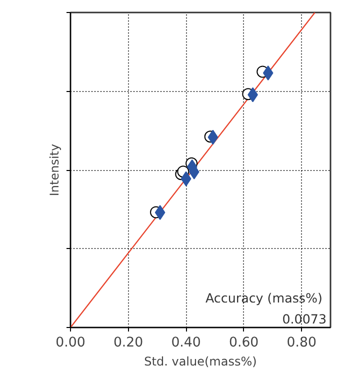 The height and width of the screenshot is (381, 340). What do you see at coordinates (71, 343) in the screenshot?
I see `x-tick-label: 0.00` at bounding box center [71, 343].